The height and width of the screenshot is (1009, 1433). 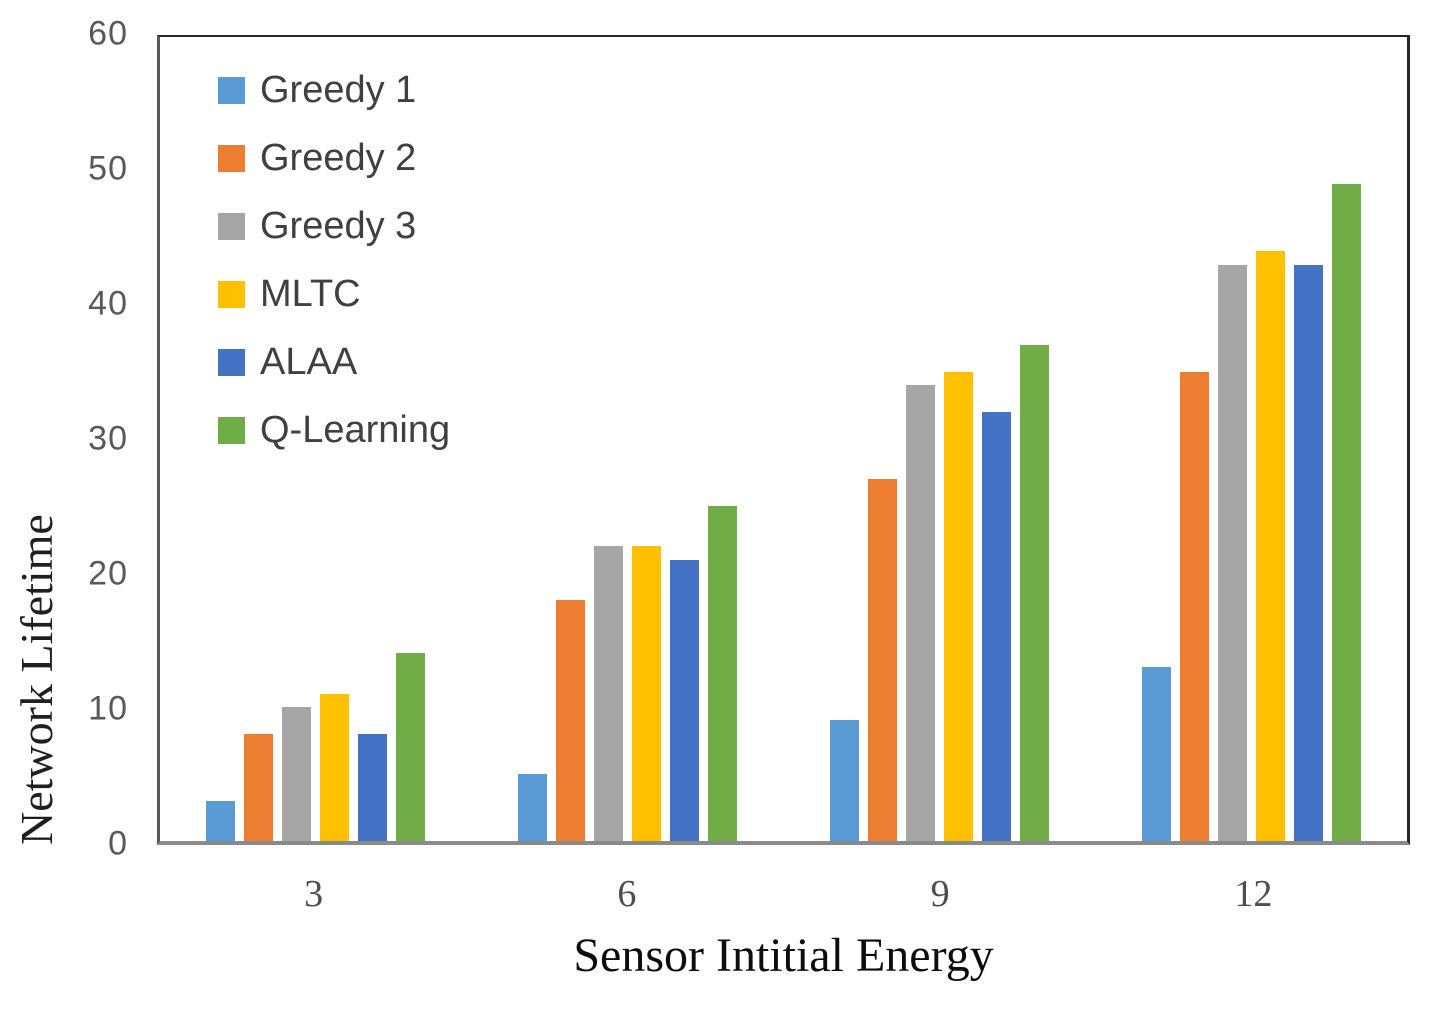 I want to click on x-axis-labels: 3 6 9 12, so click(x=783, y=894).